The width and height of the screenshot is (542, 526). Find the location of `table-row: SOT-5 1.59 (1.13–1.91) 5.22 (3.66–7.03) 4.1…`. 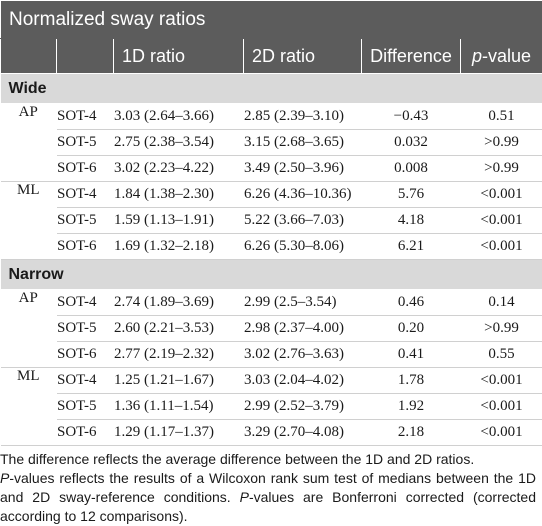

table-row: SOT-5 1.59 (1.13–1.91) 5.22 (3.66–7.03) 4.1… is located at coordinates (271, 220).